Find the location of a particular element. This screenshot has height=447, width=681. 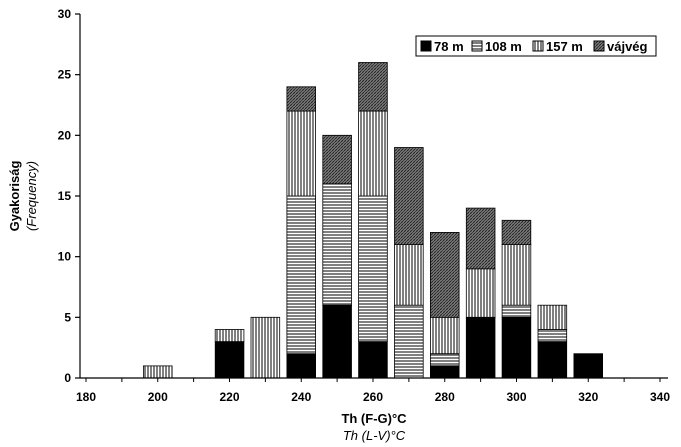

legend-swatch-vajveg is located at coordinates (599, 46).